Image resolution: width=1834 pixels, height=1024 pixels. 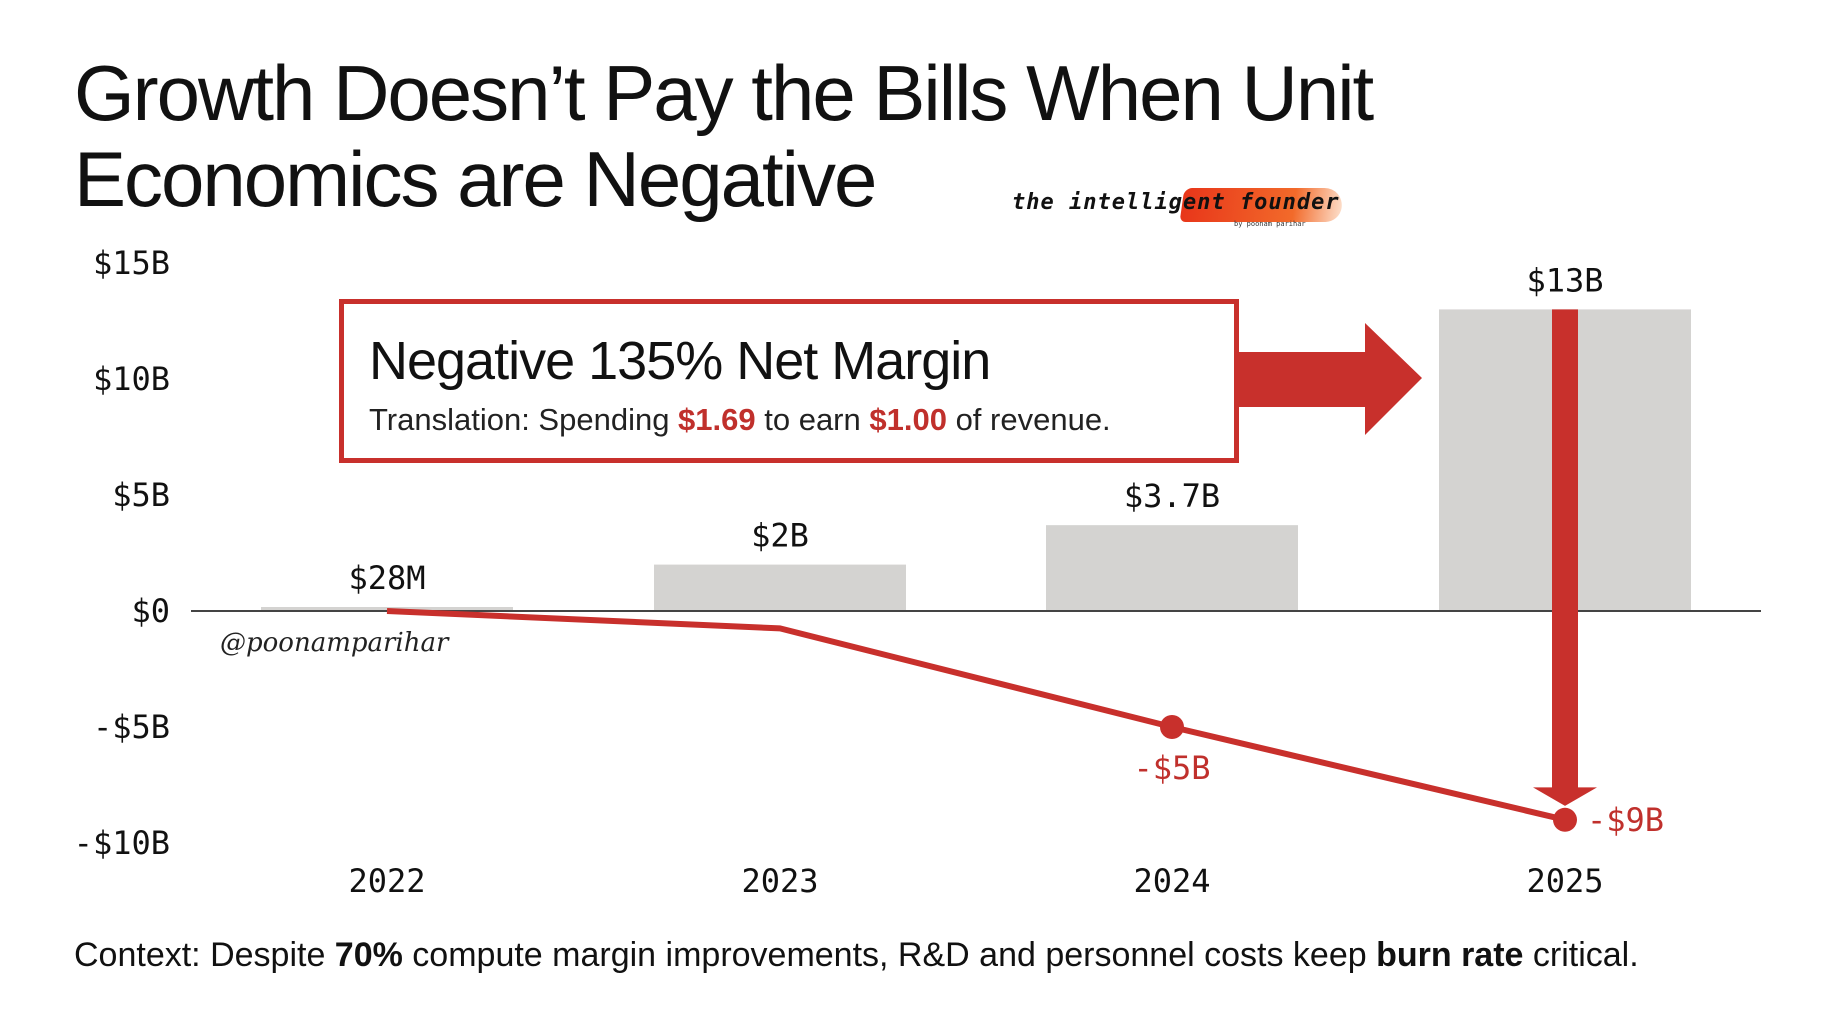 What do you see at coordinates (524, 419) in the screenshot?
I see `callout-text-part: Translation: Spending` at bounding box center [524, 419].